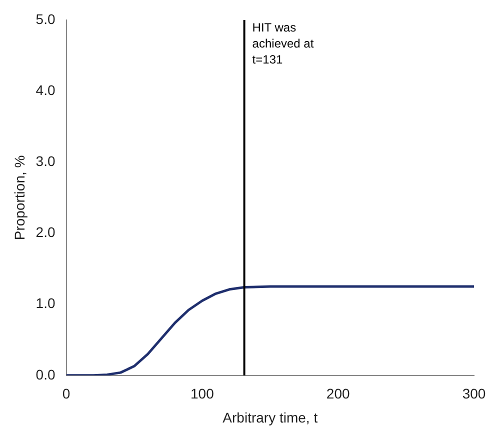  What do you see at coordinates (202, 394) in the screenshot?
I see `x-tick-label: 100` at bounding box center [202, 394].